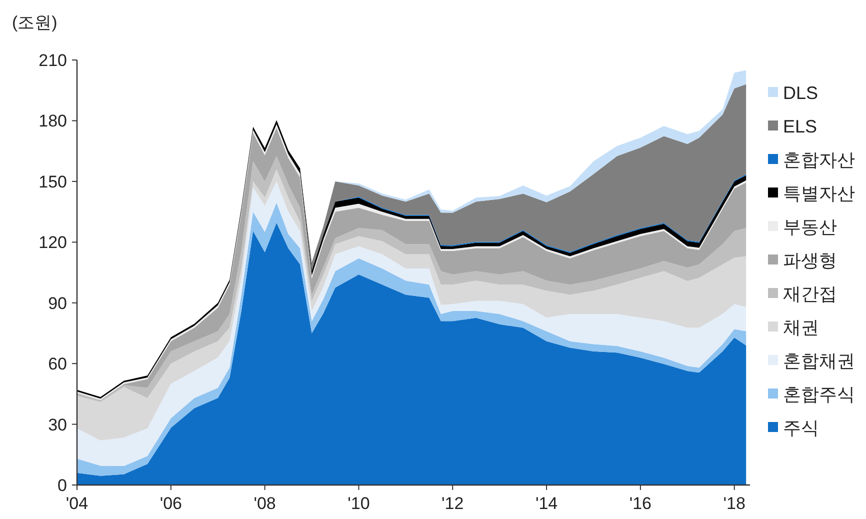  What do you see at coordinates (819, 394) in the screenshot?
I see `legend-label: 혼합주식` at bounding box center [819, 394].